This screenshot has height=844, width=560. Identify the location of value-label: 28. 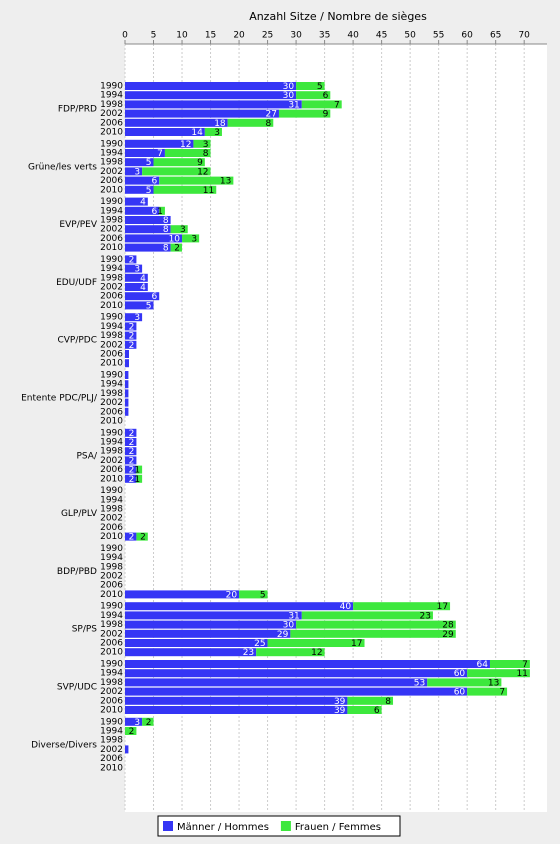
(448, 626).